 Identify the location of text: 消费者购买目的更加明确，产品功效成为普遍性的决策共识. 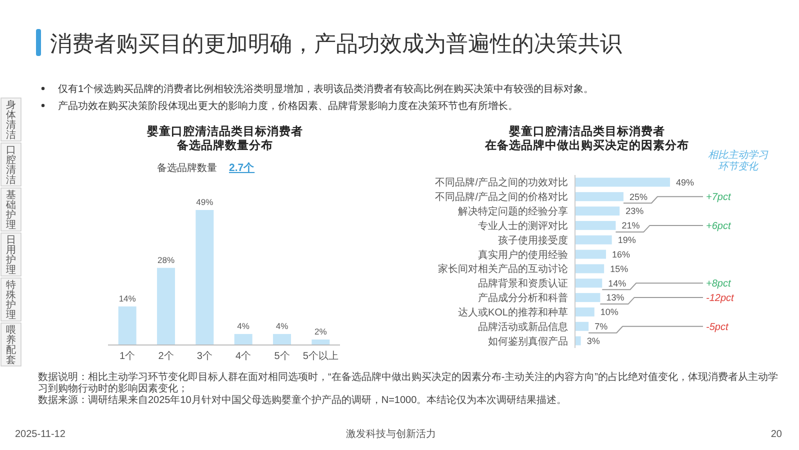
(336, 43).